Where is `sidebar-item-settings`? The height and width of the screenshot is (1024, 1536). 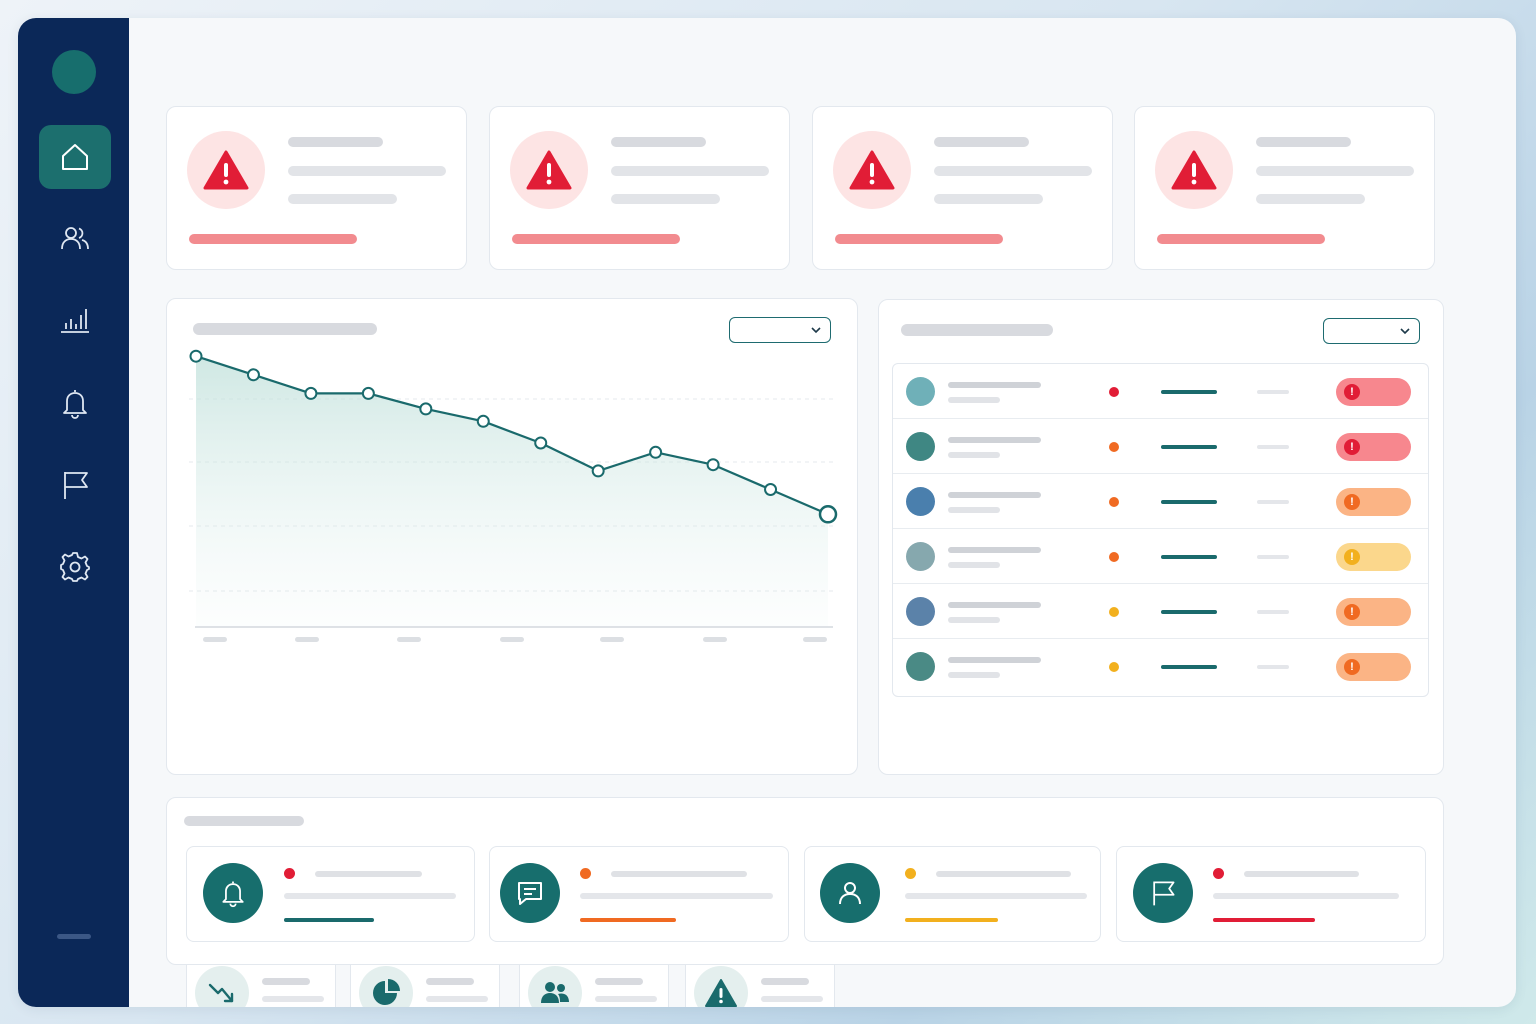
sidebar-item-settings is located at coordinates (75, 567).